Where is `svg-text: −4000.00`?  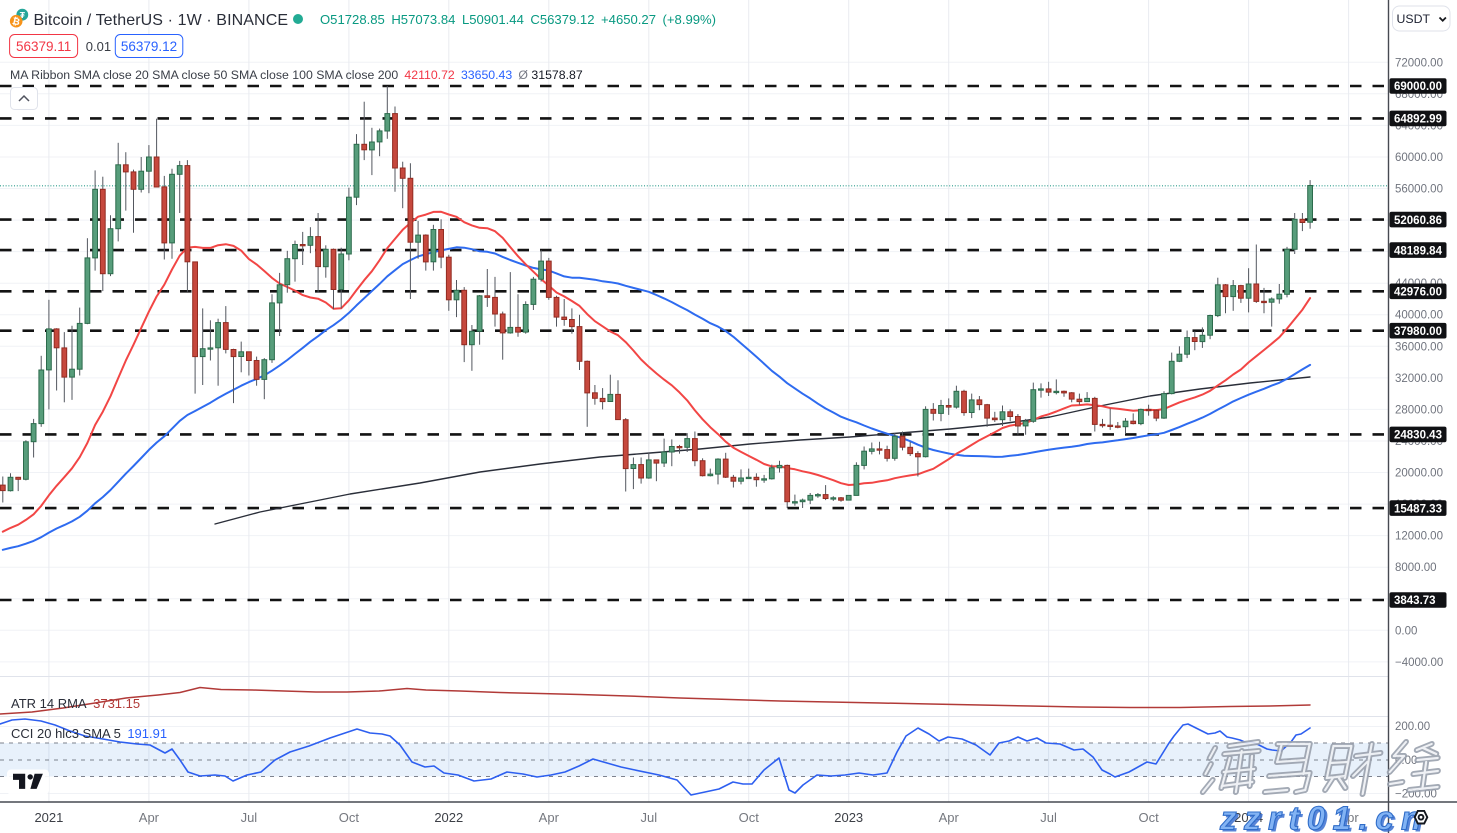
svg-text: −4000.00 is located at coordinates (1419, 663).